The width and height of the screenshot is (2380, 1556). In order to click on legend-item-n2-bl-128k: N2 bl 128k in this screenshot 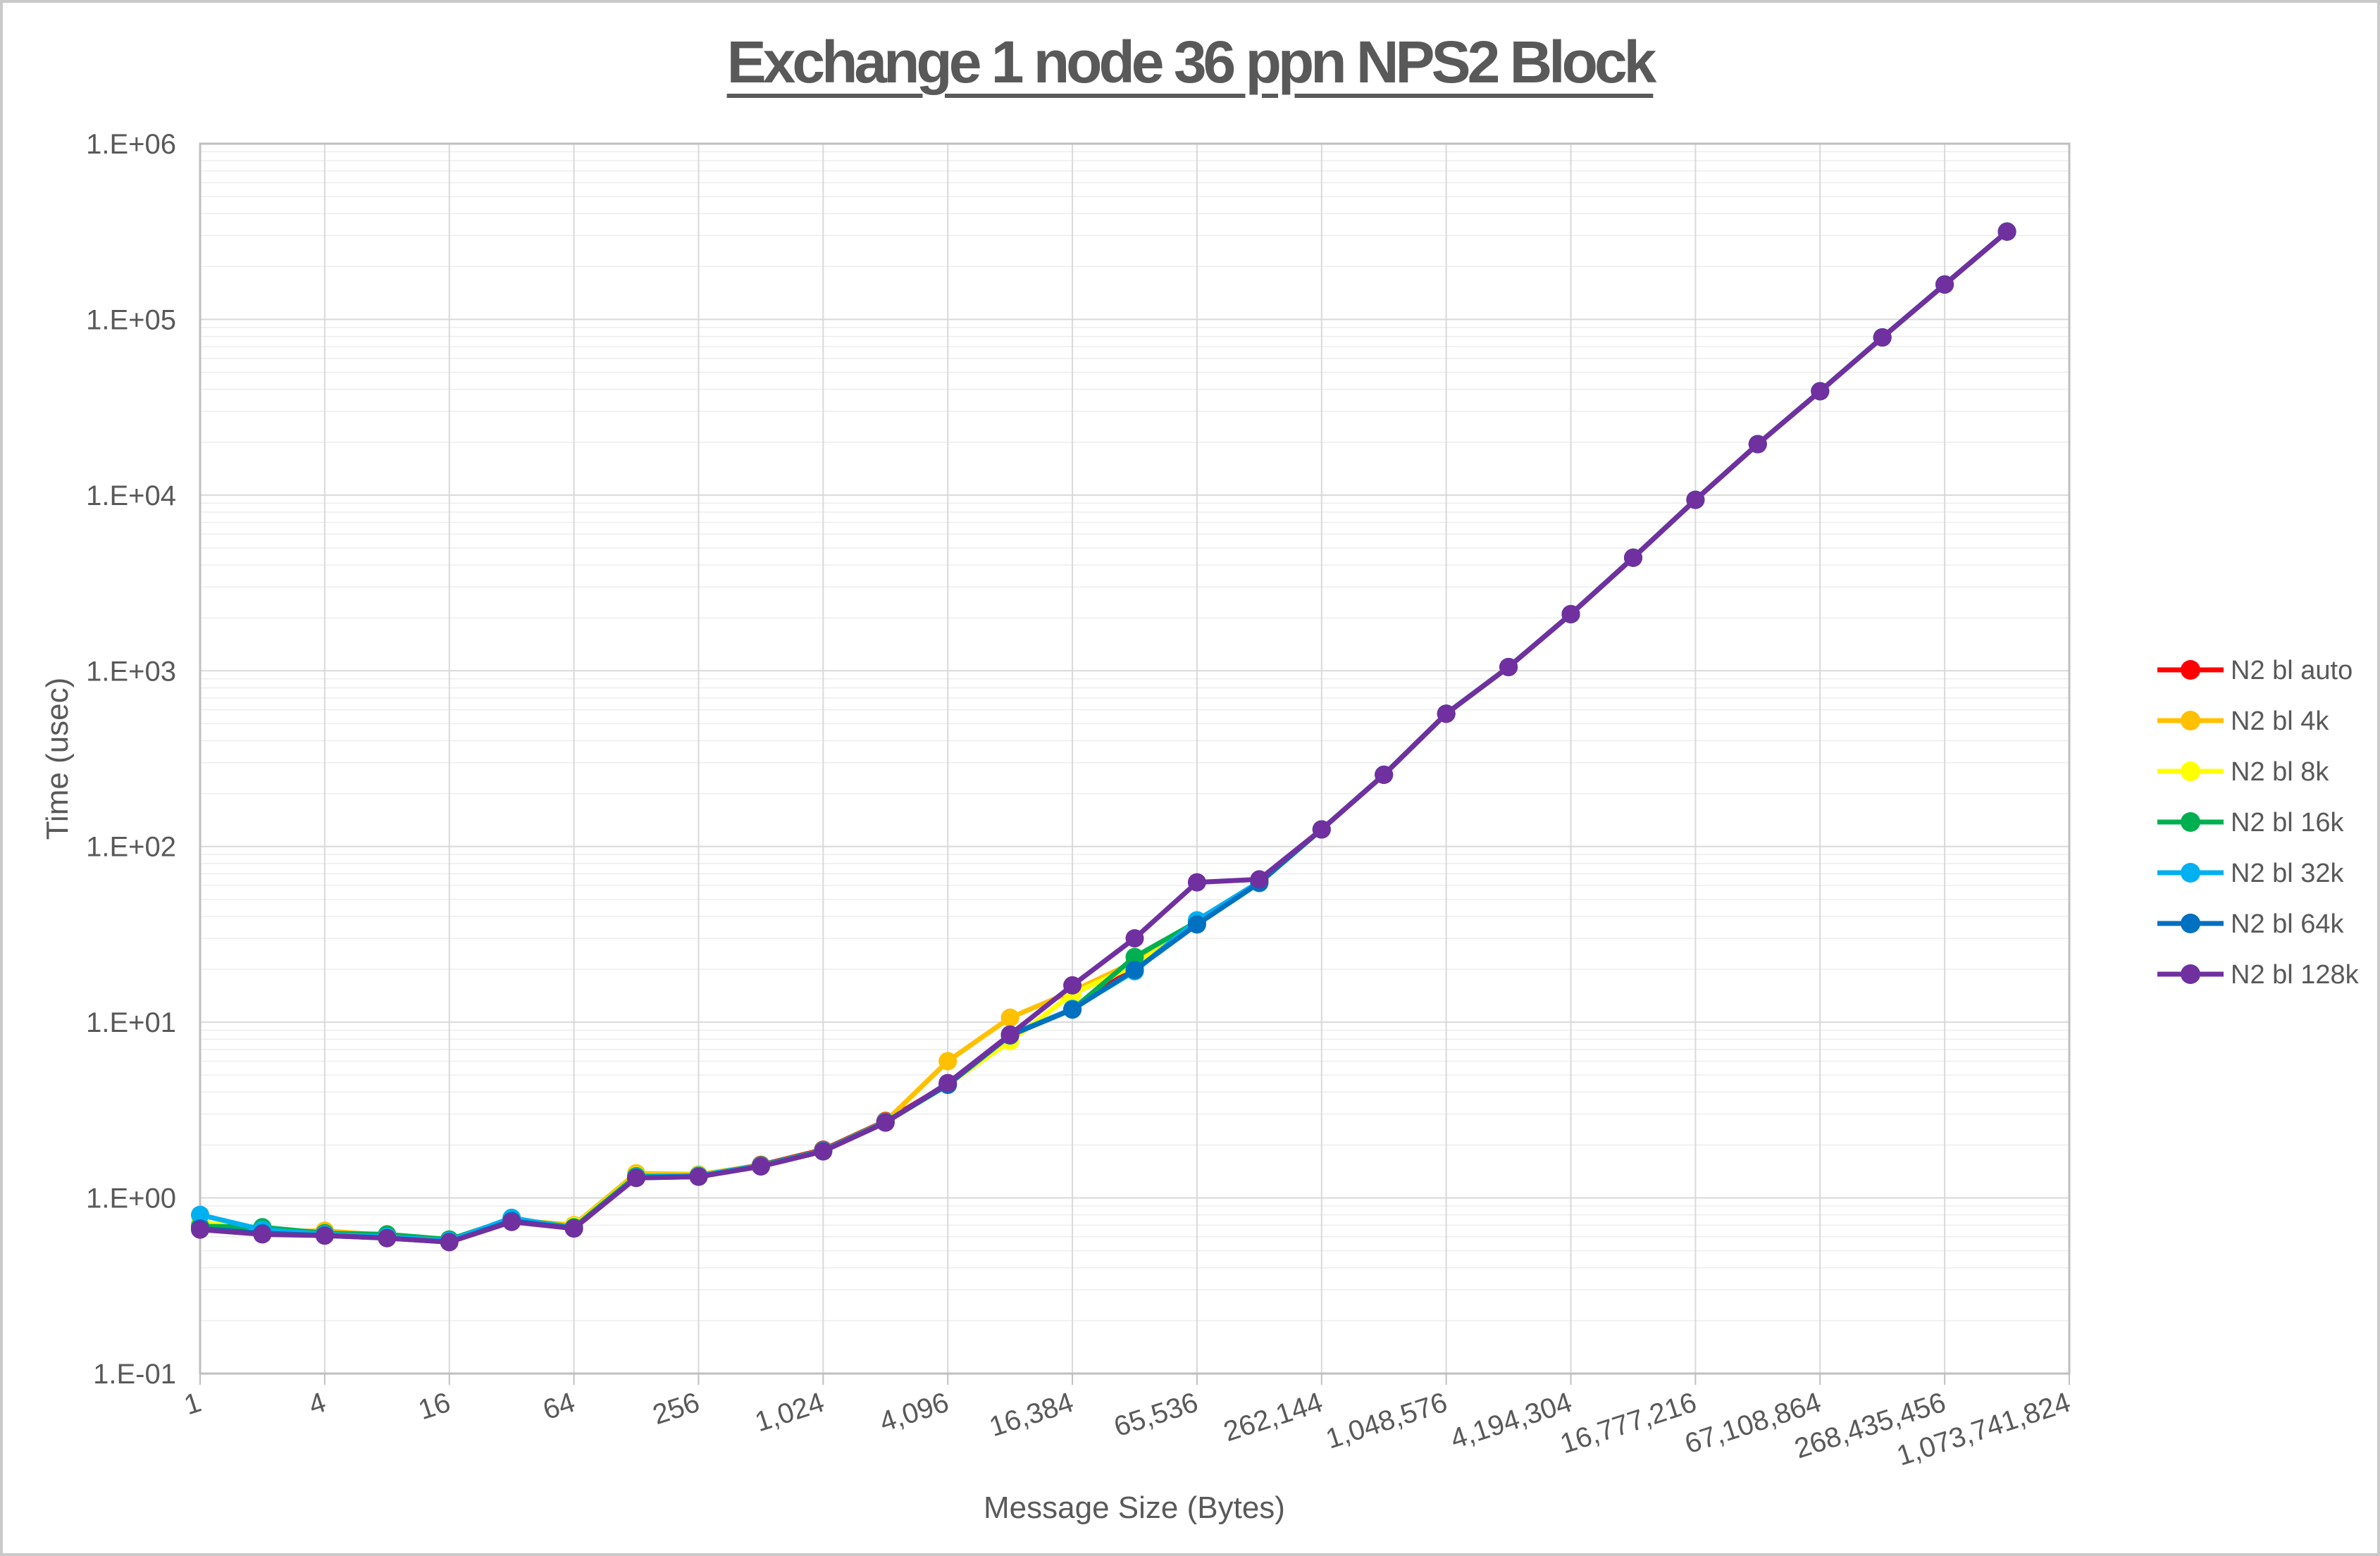, I will do `click(2258, 975)`.